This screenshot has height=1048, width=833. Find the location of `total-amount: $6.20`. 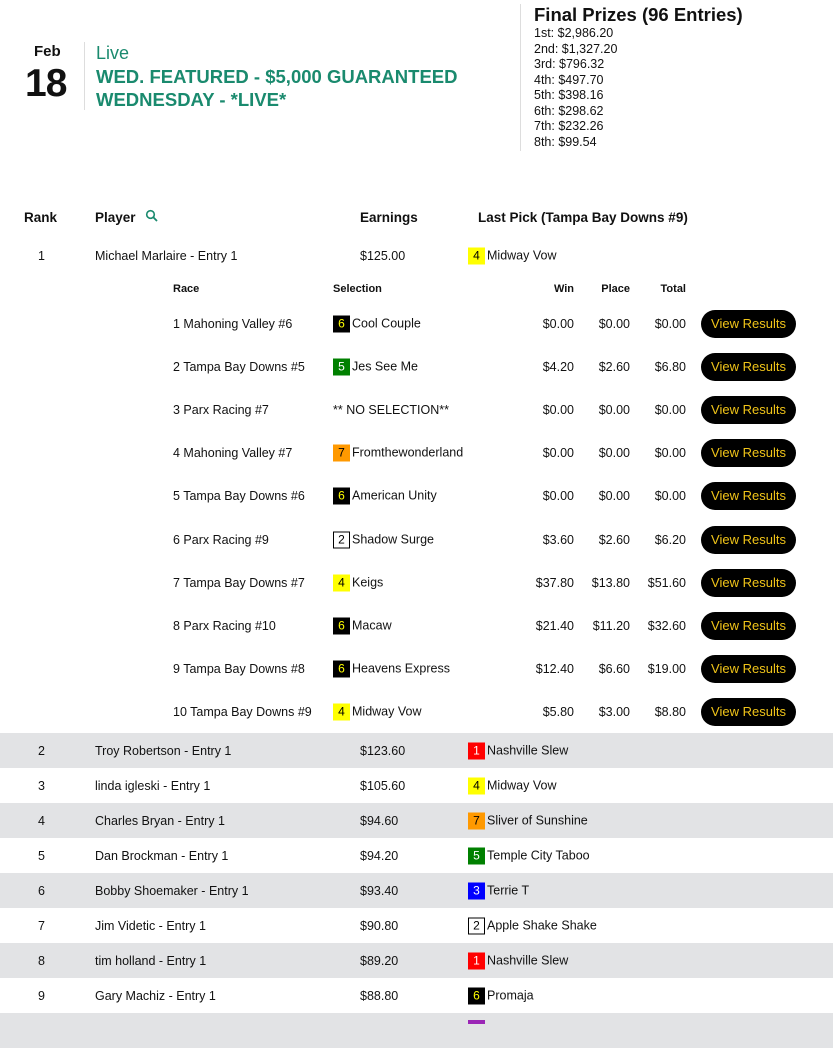

total-amount: $6.20 is located at coordinates (670, 539).